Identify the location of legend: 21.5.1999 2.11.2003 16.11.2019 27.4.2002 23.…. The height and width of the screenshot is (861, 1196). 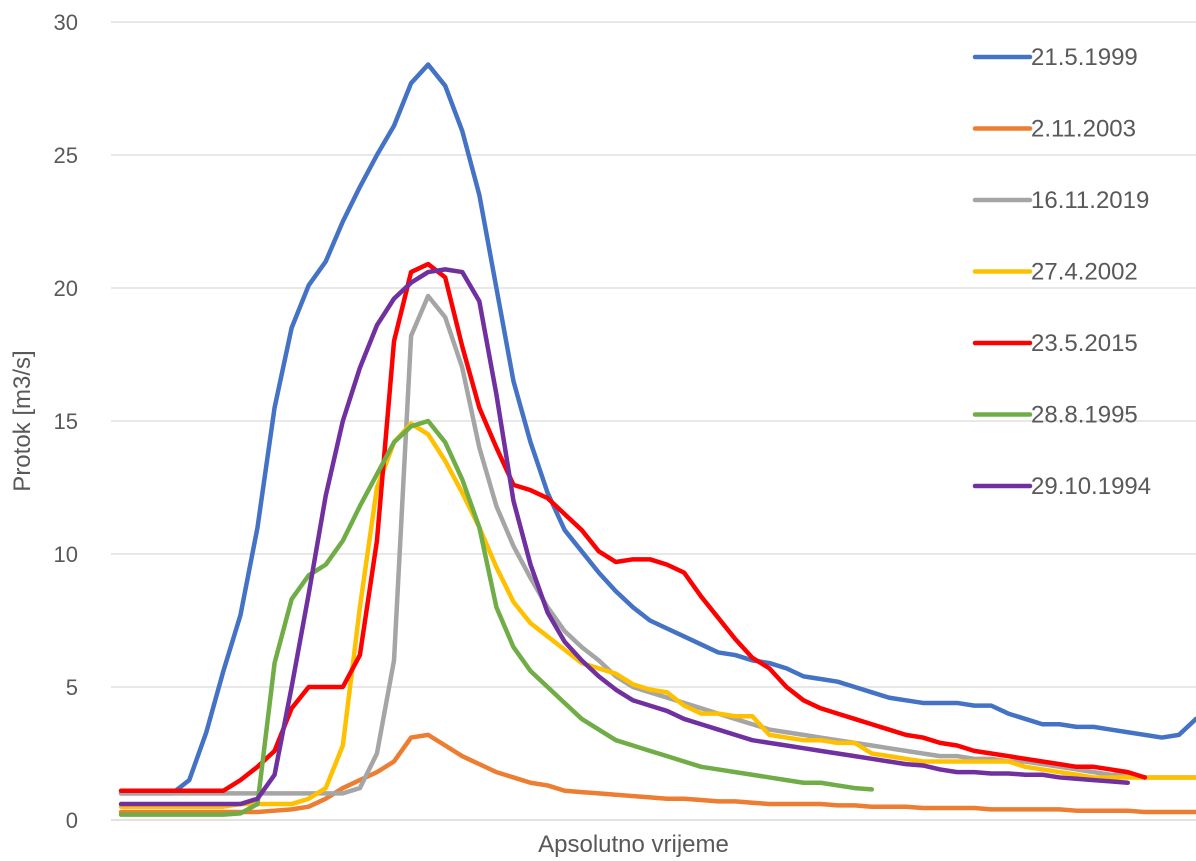
(1061, 272).